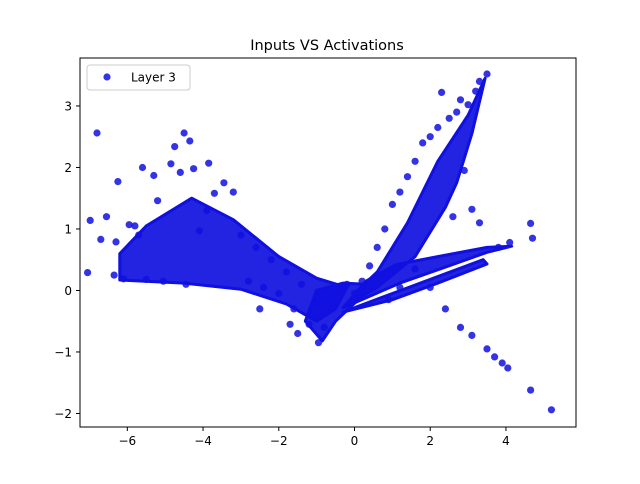 The image size is (640, 484). What do you see at coordinates (67, 260) in the screenshot?
I see `y-axis: −2 −1 0 1 2 3` at bounding box center [67, 260].